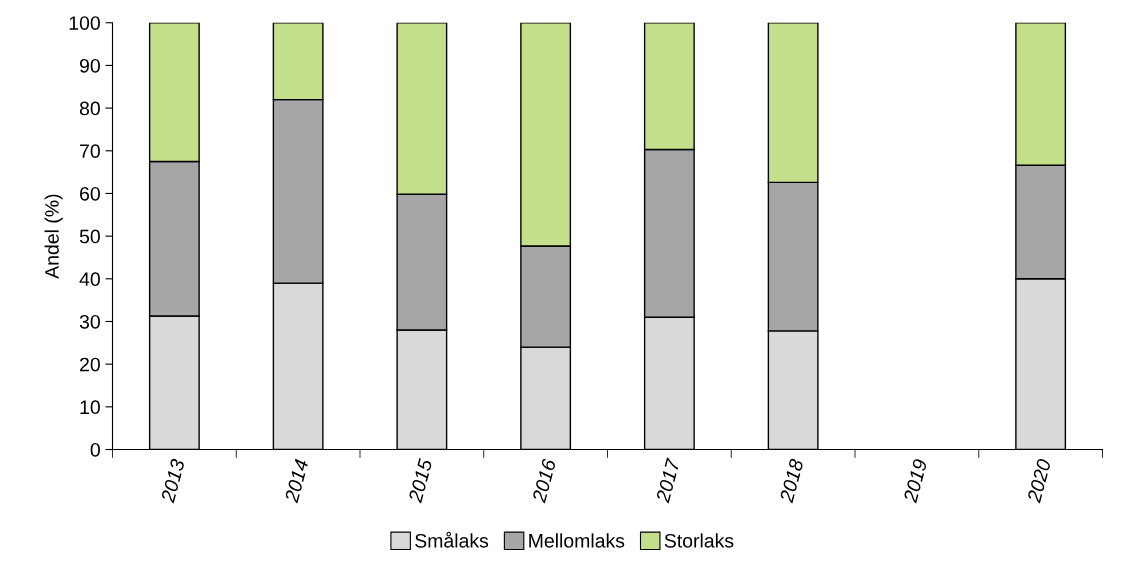 Image resolution: width=1125 pixels, height=569 pixels. What do you see at coordinates (915, 481) in the screenshot?
I see `x-tick-label: 2019` at bounding box center [915, 481].